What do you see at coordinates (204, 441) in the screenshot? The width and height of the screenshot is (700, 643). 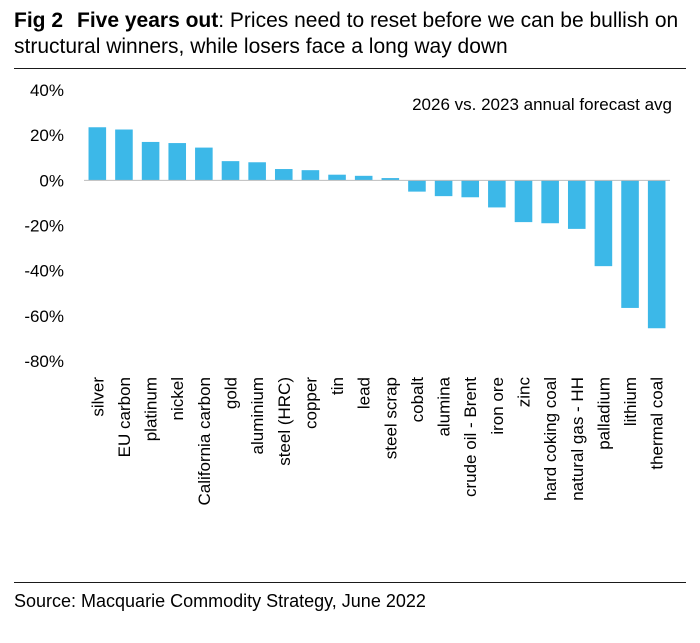 I see `x-category-label: California carbon` at bounding box center [204, 441].